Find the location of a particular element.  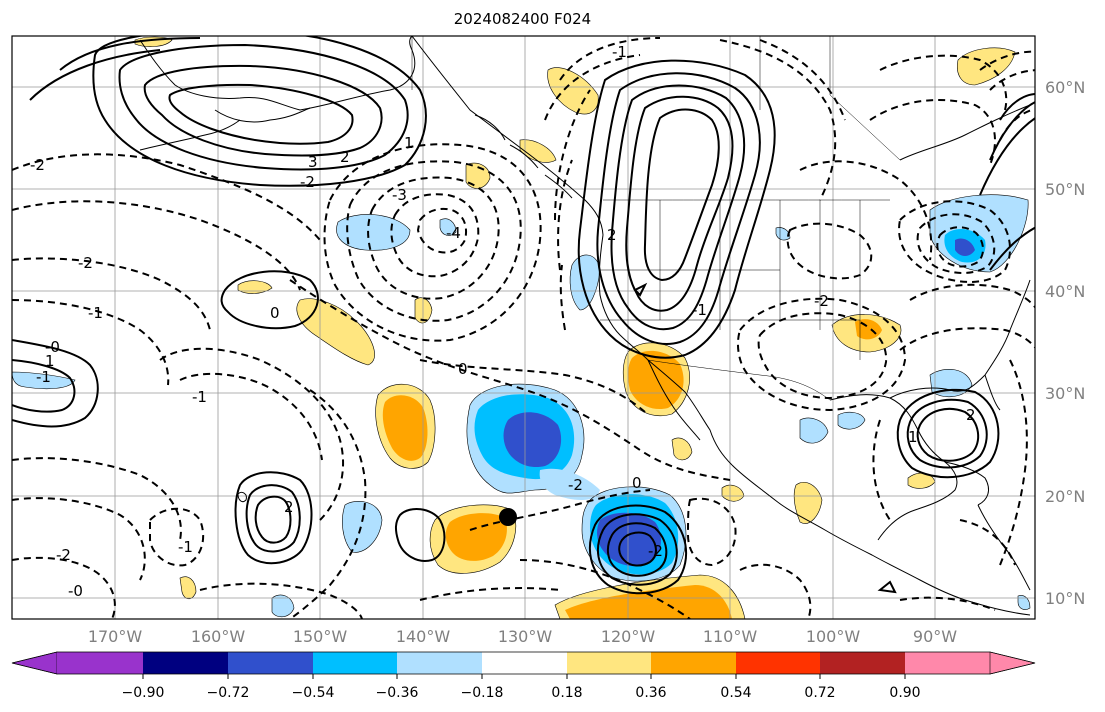

colorbar-tick-label: −0.72 is located at coordinates (228, 693).